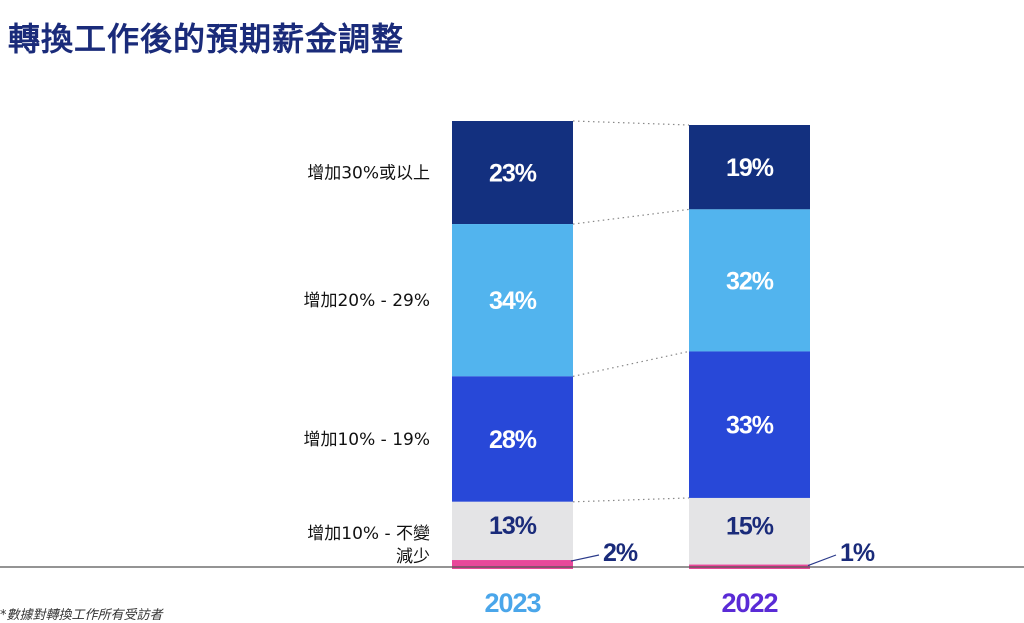 The height and width of the screenshot is (623, 1024). I want to click on value-label: 13%, so click(513, 526).